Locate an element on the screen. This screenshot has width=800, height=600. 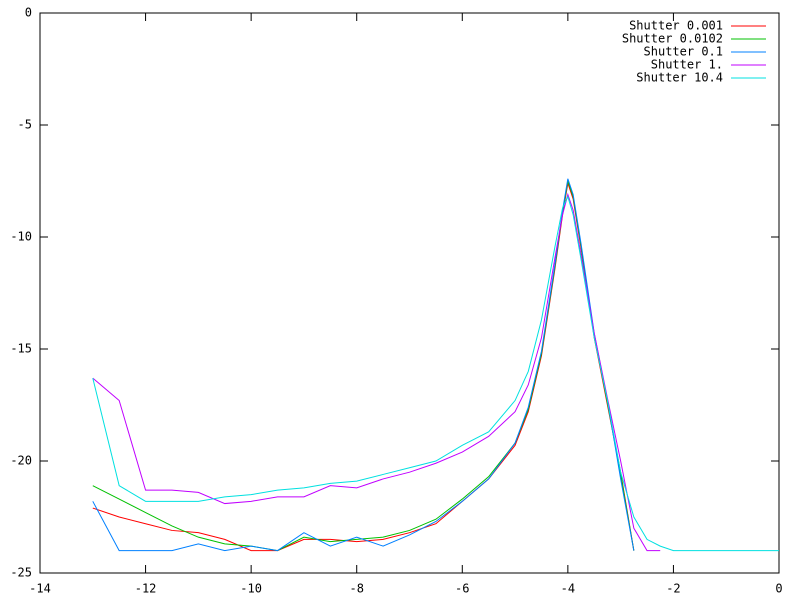
x-tick-label: -8 is located at coordinates (356, 589).